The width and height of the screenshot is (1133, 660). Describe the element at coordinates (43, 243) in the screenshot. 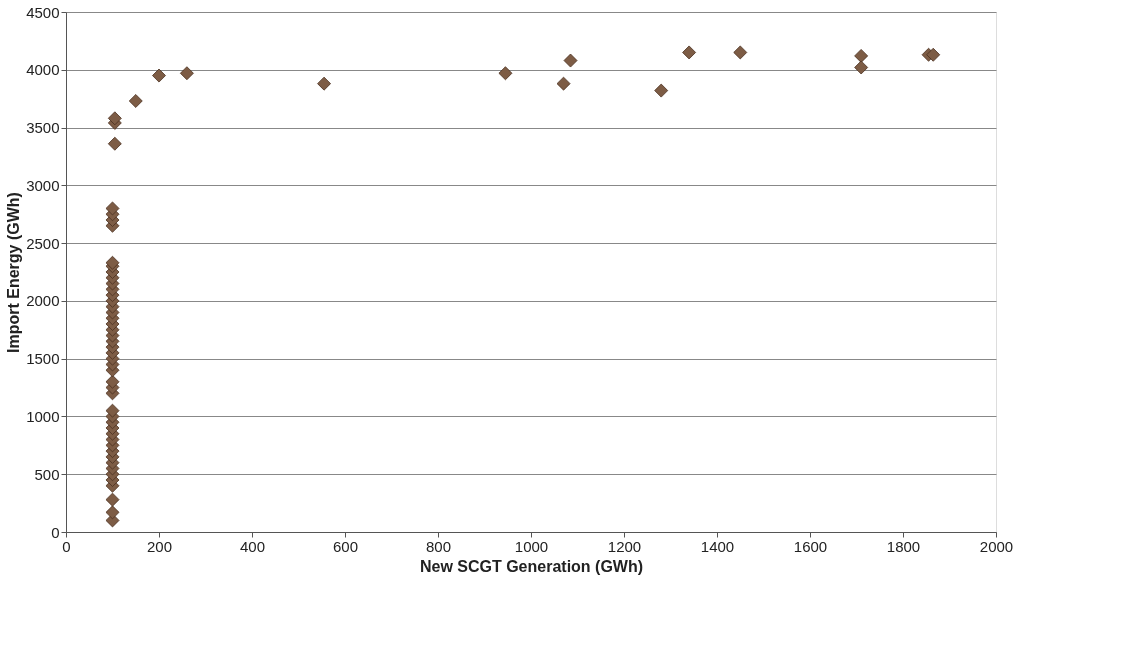

I see `y-tick-label: 2500` at that location.